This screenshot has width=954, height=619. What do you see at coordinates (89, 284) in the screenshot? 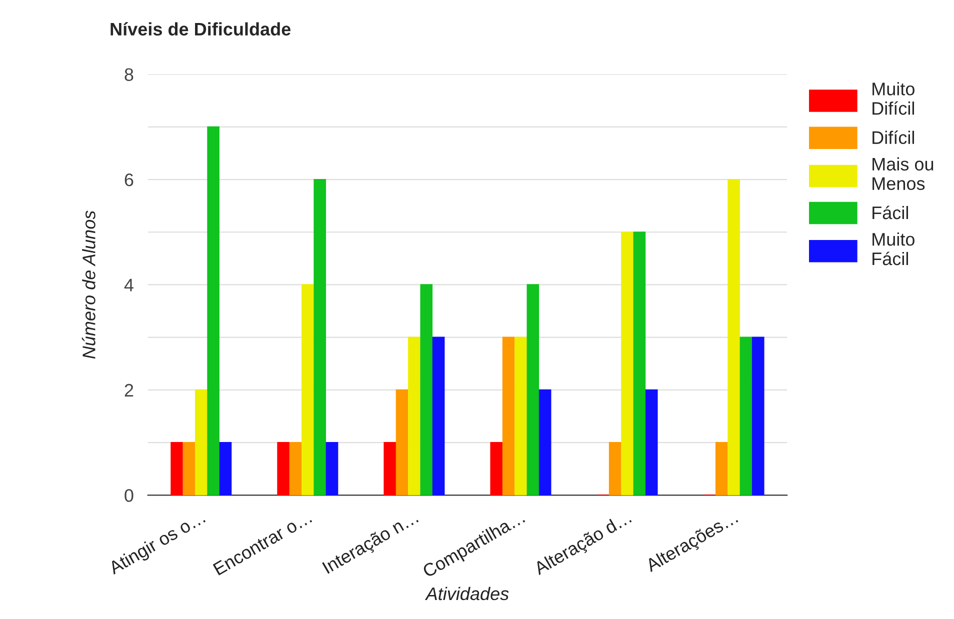
I see `y-axis-title: Número de Alunos` at bounding box center [89, 284].